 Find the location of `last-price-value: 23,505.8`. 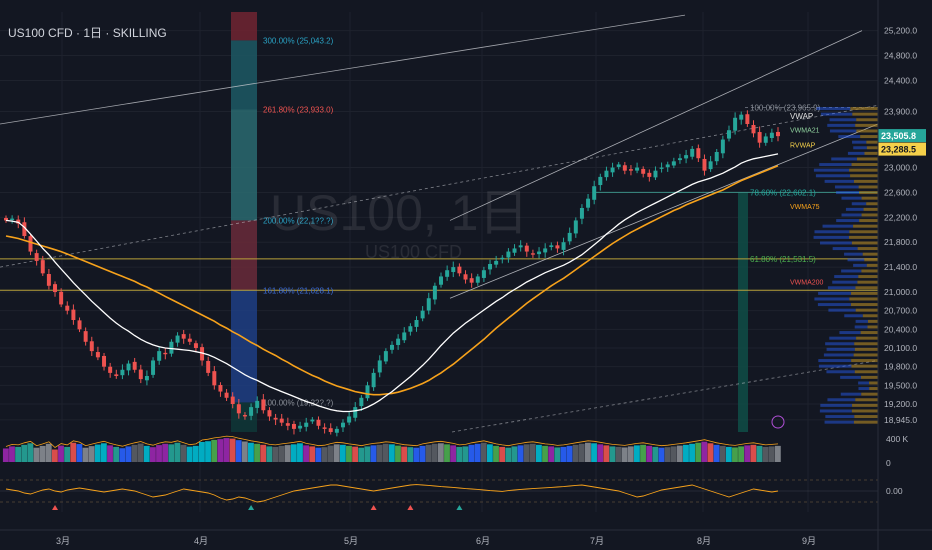

last-price-value: 23,505.8 is located at coordinates (898, 136).